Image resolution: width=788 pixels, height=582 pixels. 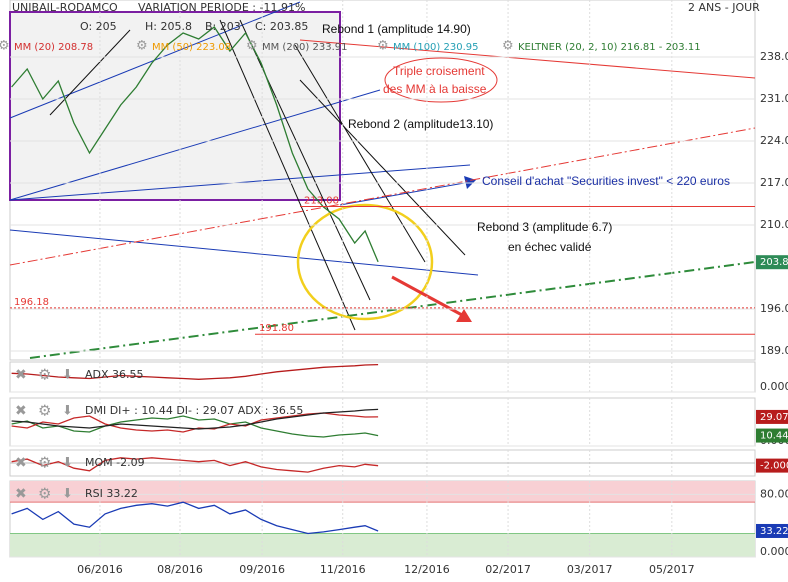 I want to click on x-tick-label: 03/2017, so click(x=590, y=569).